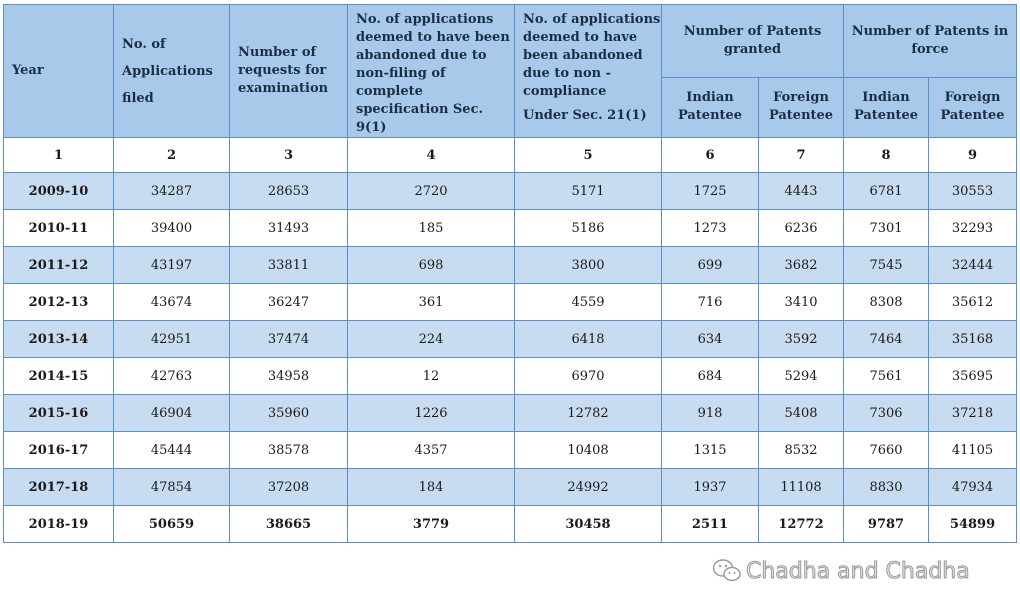 This screenshot has width=1020, height=612. What do you see at coordinates (752, 41) in the screenshot?
I see `header-patents-granted: Number of Patents granted` at bounding box center [752, 41].